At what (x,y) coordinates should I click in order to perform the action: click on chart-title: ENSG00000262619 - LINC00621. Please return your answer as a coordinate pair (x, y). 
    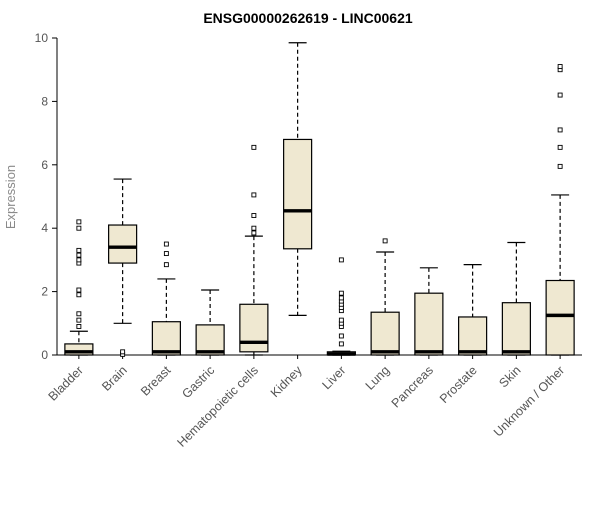
    Looking at the image, I should click on (308, 18).